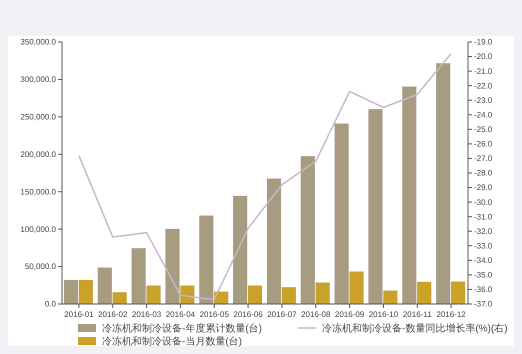 The width and height of the screenshot is (522, 354). I want to click on x-tick-label: 2016-07, so click(282, 314).